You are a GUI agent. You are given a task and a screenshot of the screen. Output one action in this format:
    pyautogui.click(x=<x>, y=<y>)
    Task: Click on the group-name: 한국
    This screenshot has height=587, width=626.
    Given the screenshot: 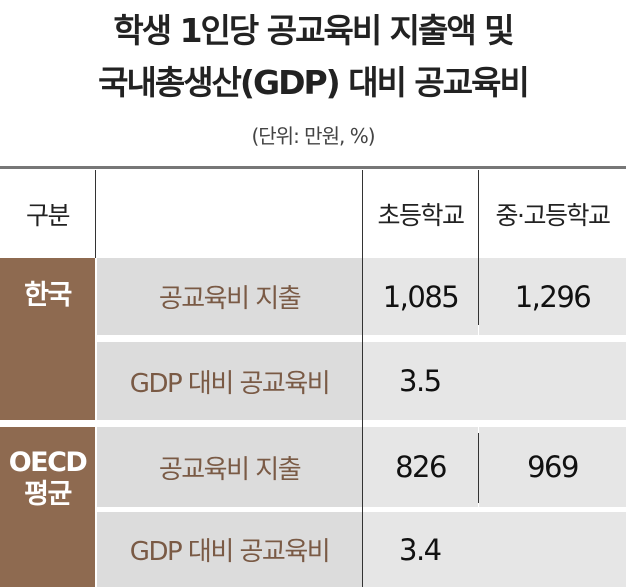 What is the action you would take?
    pyautogui.click(x=48, y=295)
    